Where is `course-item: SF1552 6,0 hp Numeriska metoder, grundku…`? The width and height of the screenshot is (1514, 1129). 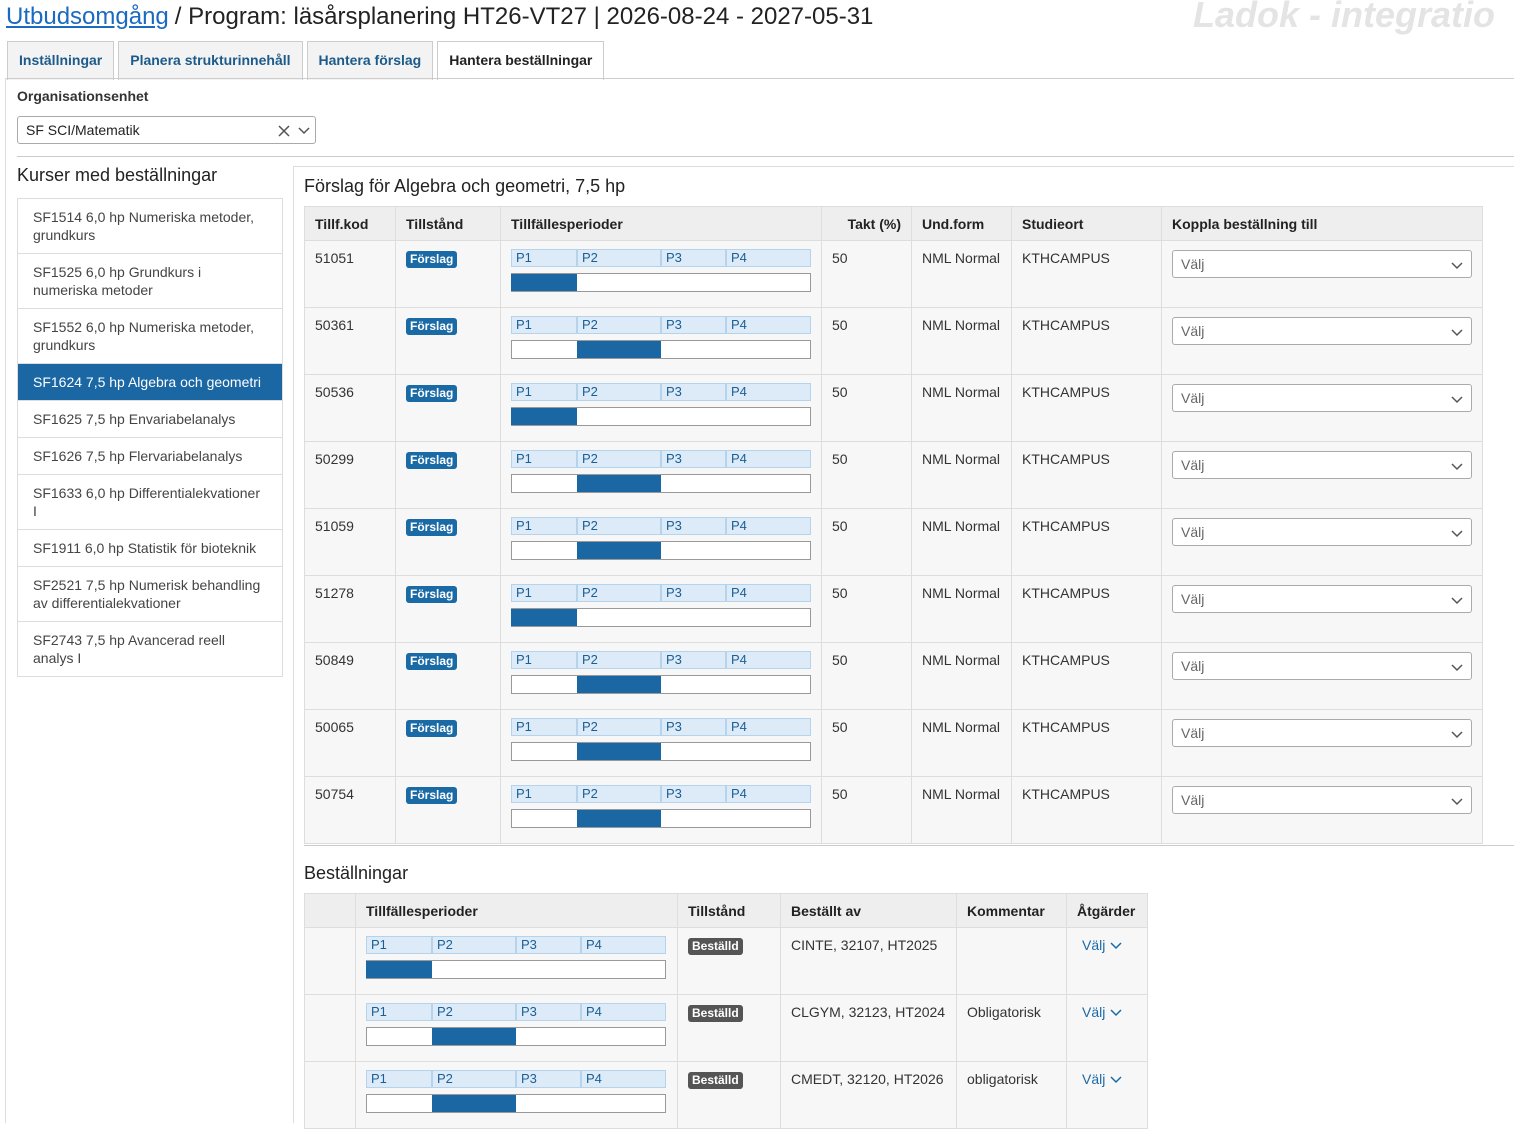
course-item: SF1552 6,0 hp Numeriska metoder, grundku… is located at coordinates (150, 336).